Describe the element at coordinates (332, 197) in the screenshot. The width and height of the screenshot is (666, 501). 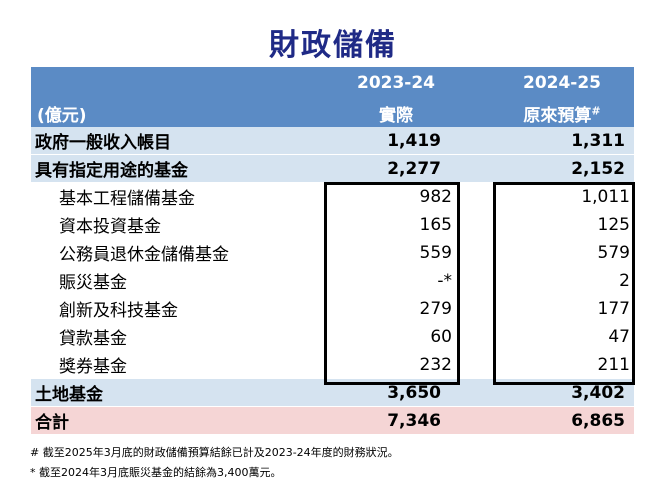
I see `table-row: 基本工程儲備基金 982 1,011` at that location.